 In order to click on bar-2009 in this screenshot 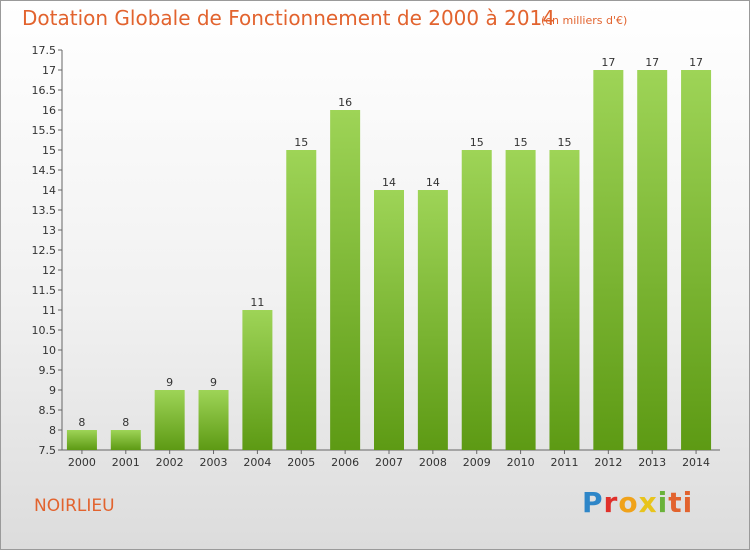, I will do `click(476, 300)`.